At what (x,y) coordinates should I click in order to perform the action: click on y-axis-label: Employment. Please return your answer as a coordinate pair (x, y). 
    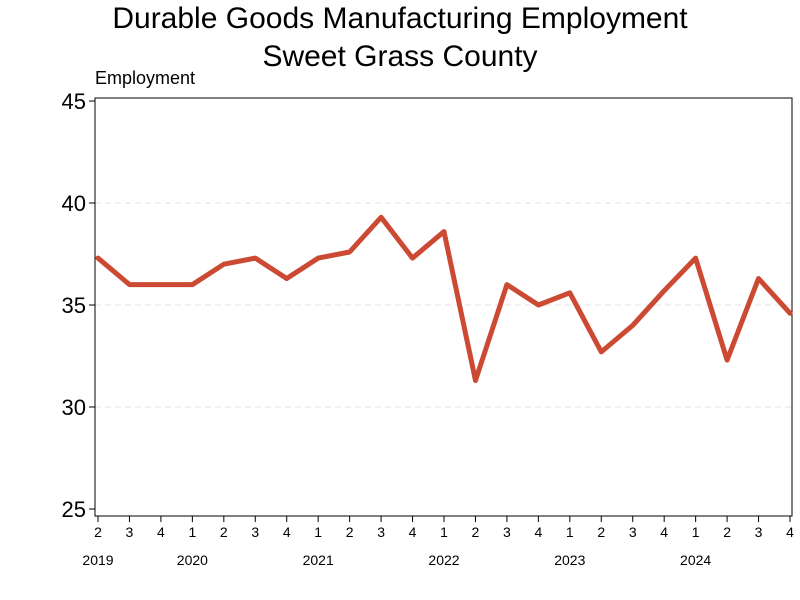
    Looking at the image, I should click on (145, 78).